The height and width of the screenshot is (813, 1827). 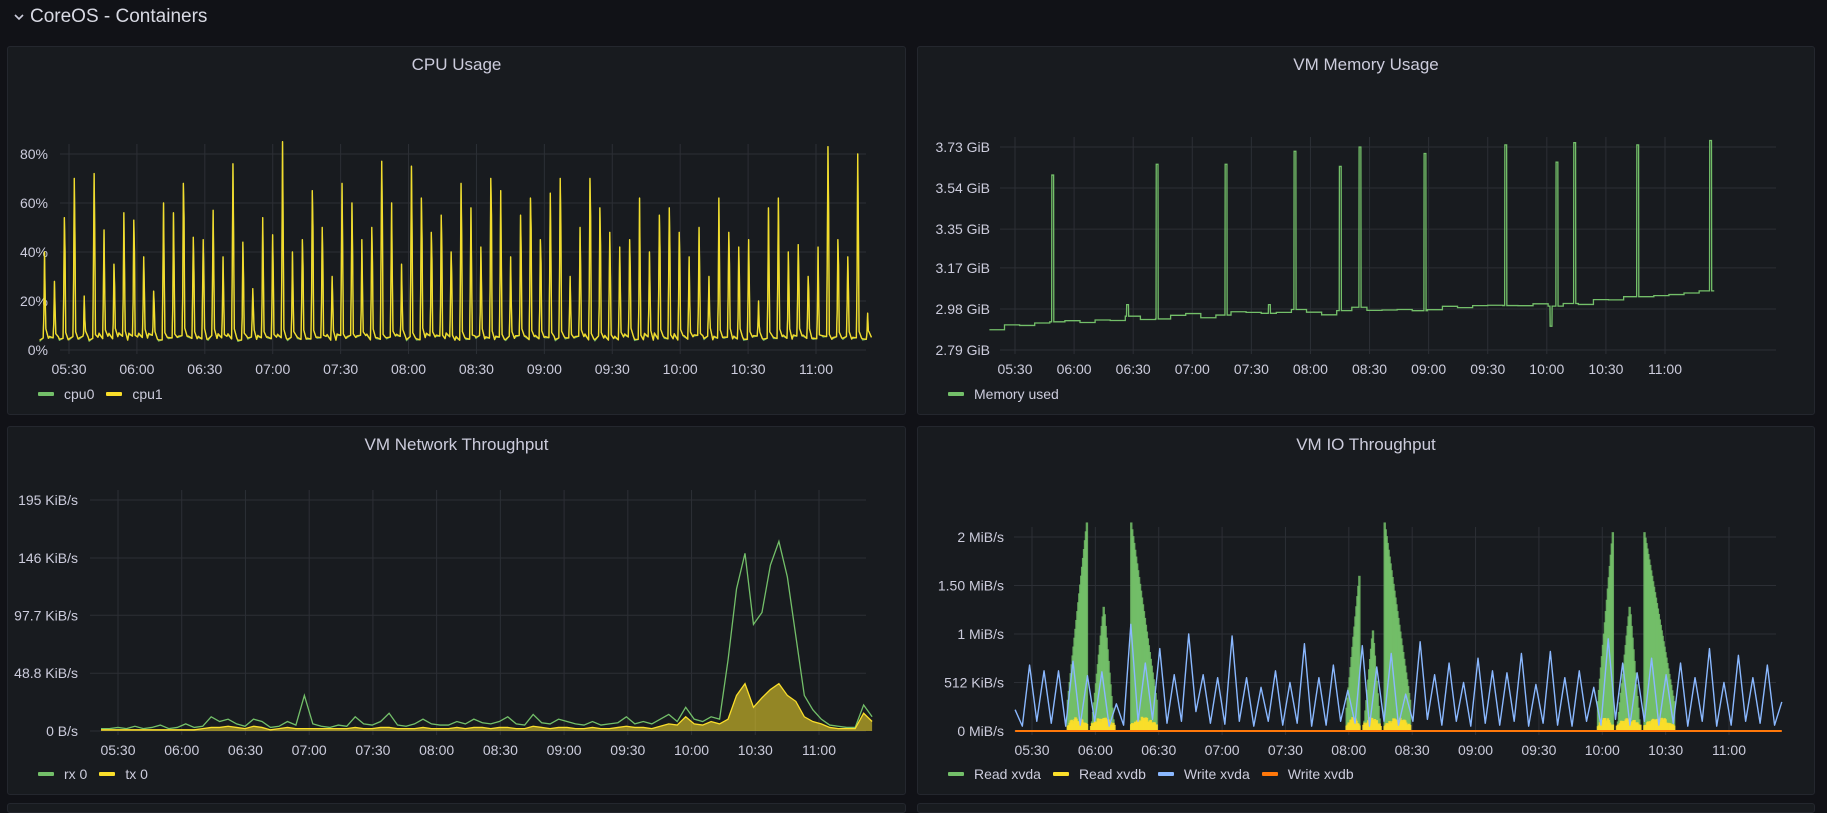 I want to click on legend-item: tx 0, so click(x=123, y=774).